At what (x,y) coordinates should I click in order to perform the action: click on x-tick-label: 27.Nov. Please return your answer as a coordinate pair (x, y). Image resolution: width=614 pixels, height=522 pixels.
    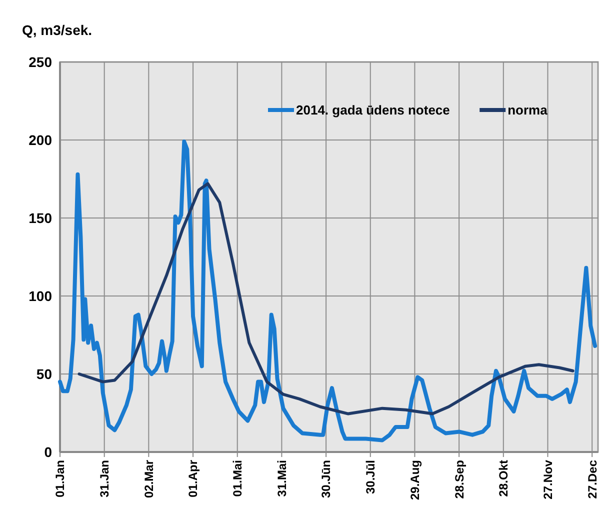
    Looking at the image, I should click on (547, 480).